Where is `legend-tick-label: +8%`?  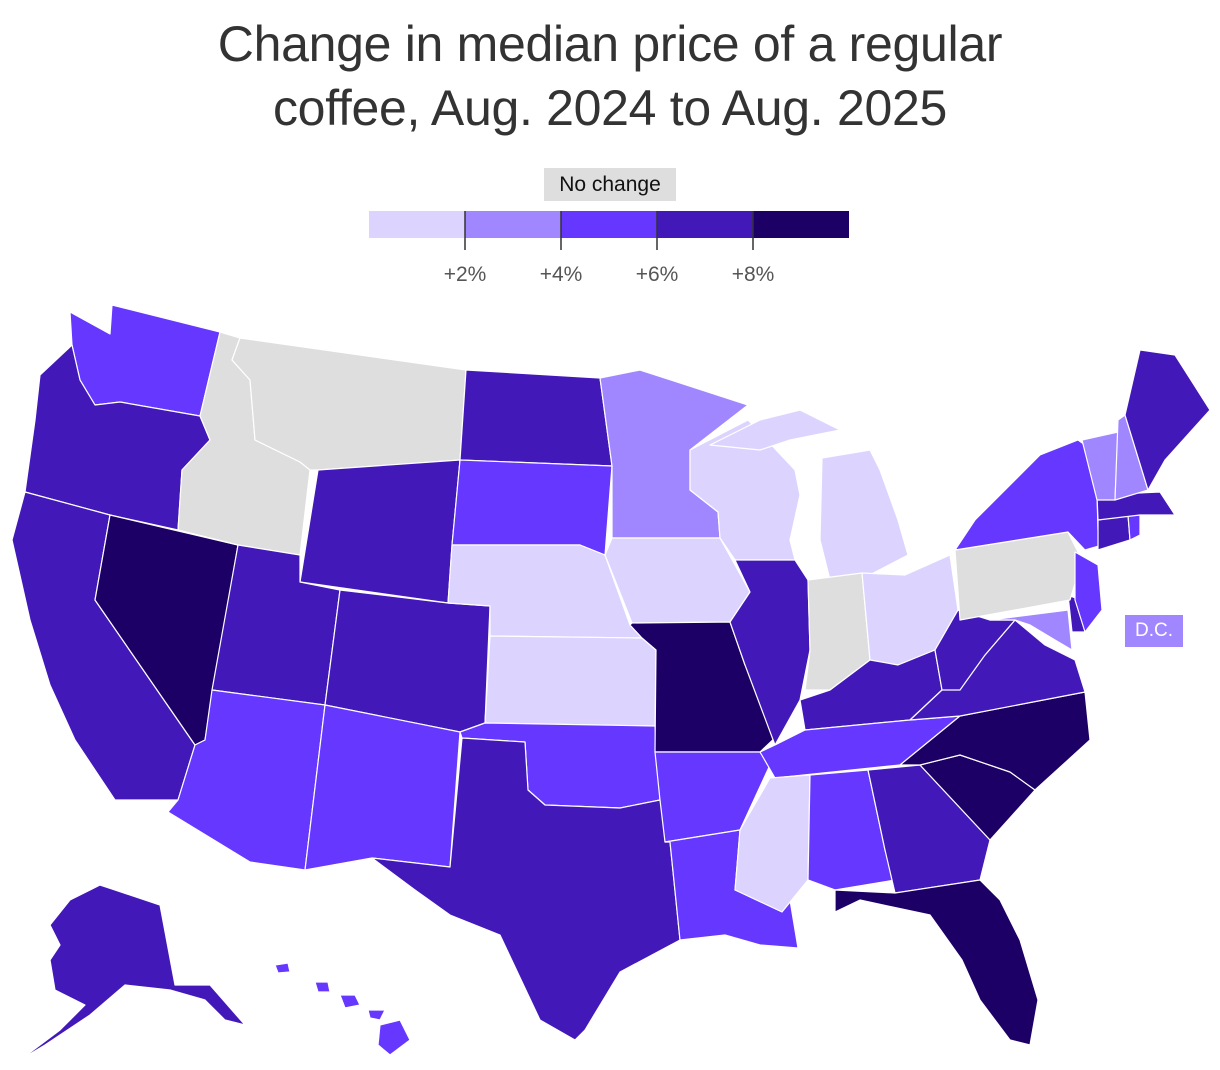 legend-tick-label: +8% is located at coordinates (753, 274).